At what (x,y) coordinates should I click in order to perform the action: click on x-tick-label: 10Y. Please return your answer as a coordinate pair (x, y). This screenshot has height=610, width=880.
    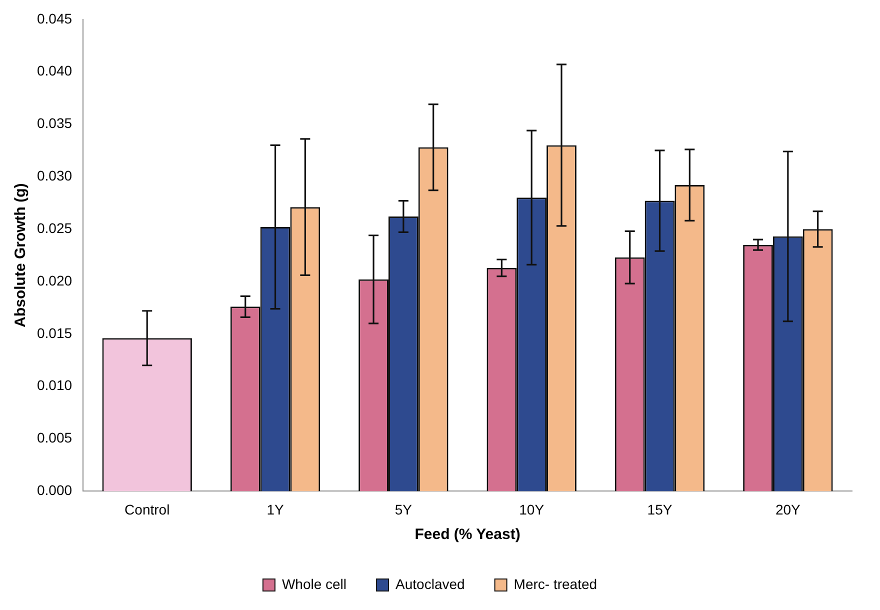
    Looking at the image, I should click on (532, 509).